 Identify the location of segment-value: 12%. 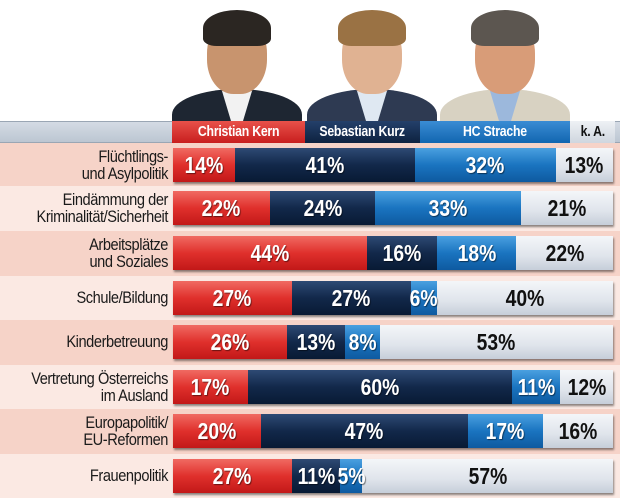
(586, 386).